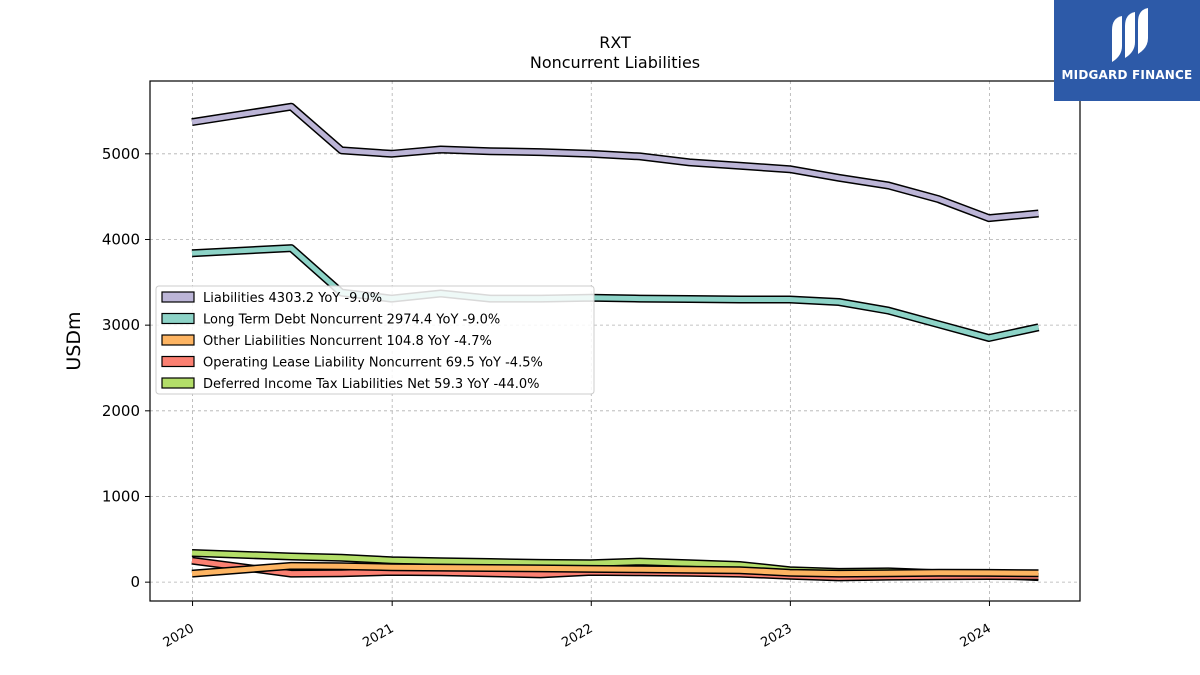 The width and height of the screenshot is (1200, 675). I want to click on chart-subtitle: Noncurrent Liabilities, so click(615, 62).